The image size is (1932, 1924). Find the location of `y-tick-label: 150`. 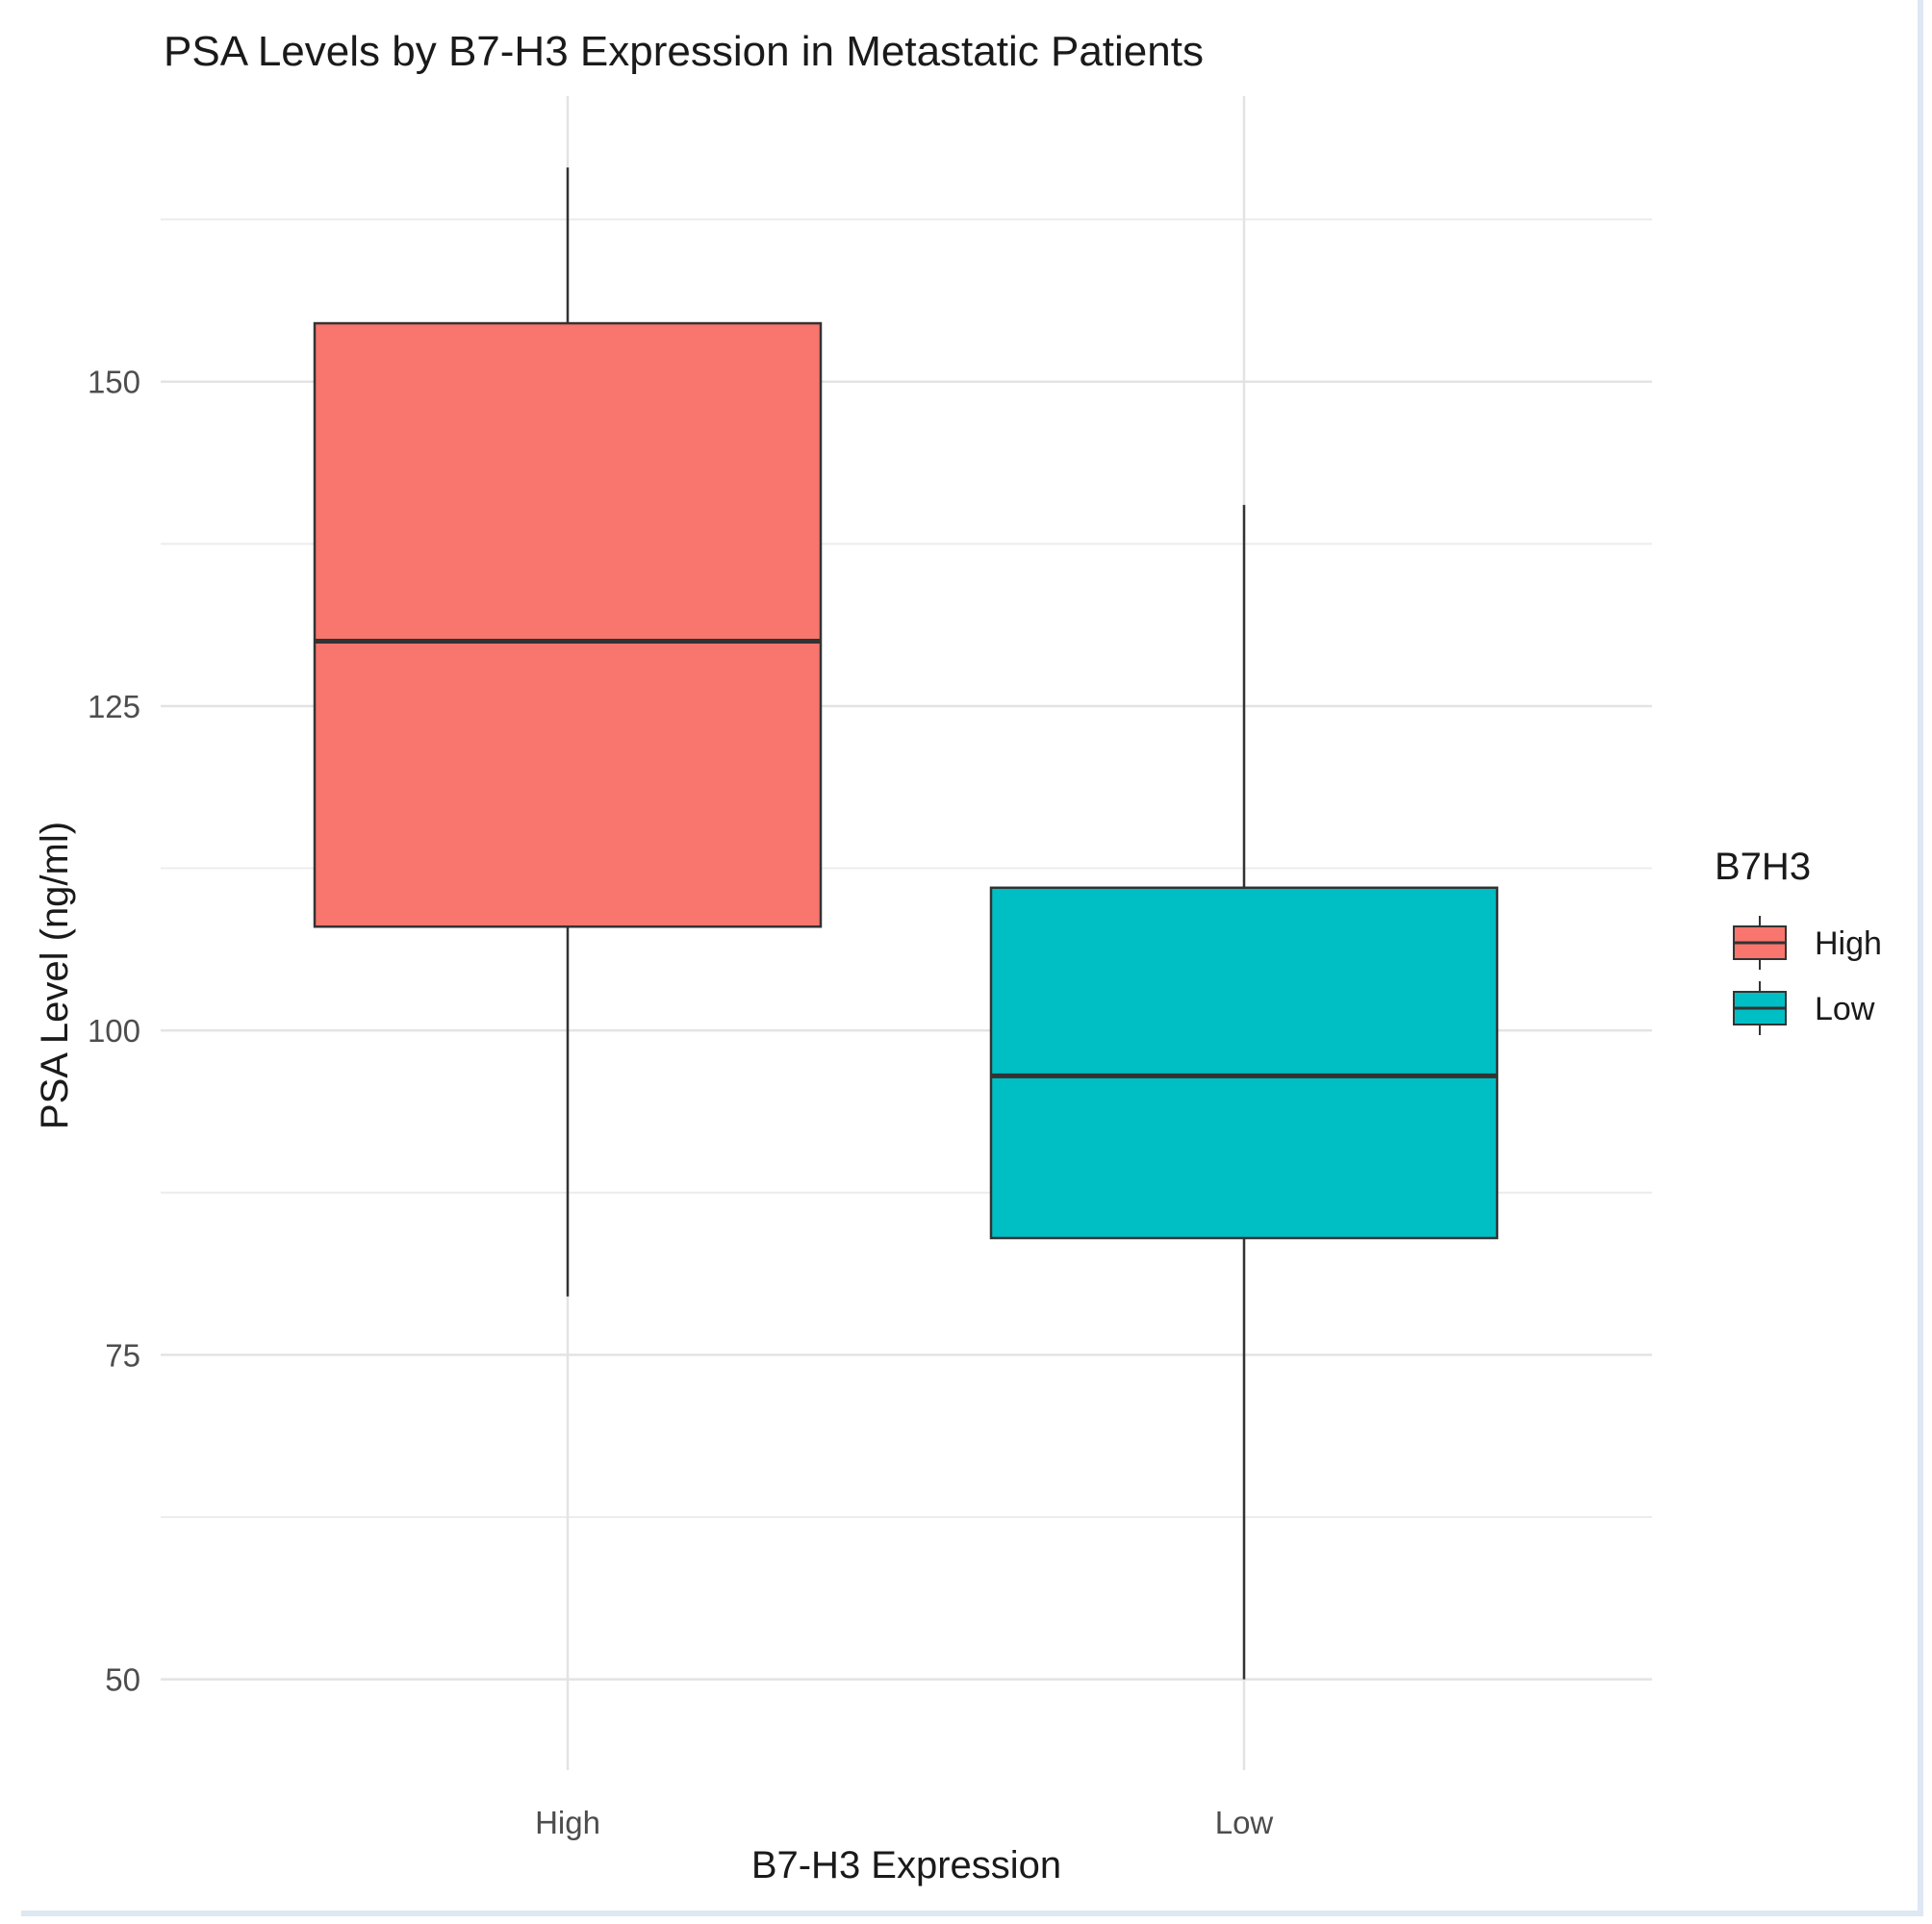

y-tick-label: 150 is located at coordinates (114, 382).